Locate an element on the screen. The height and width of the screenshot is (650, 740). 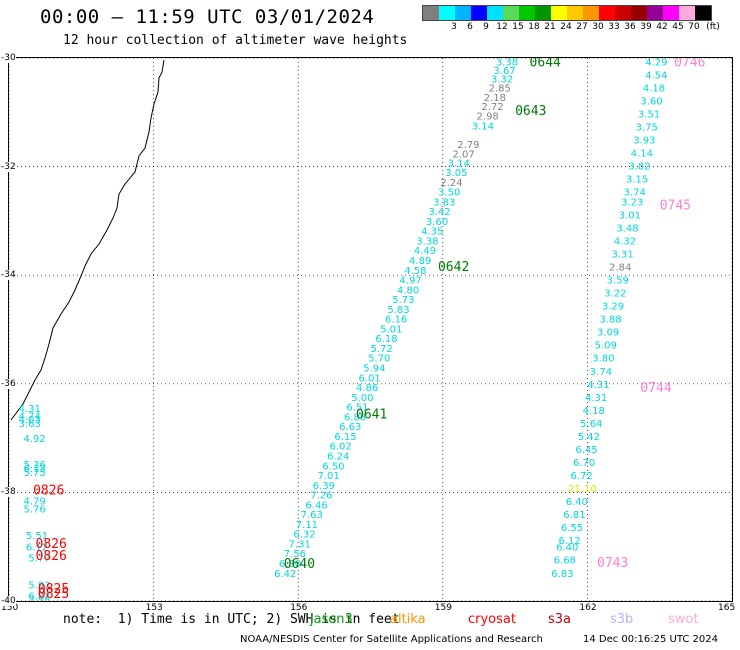
legend-labels: 3 6 9 12 15 18 21 24 27 30 33 36 39 42 45 70 (ft) is located at coordinates (571, 28).